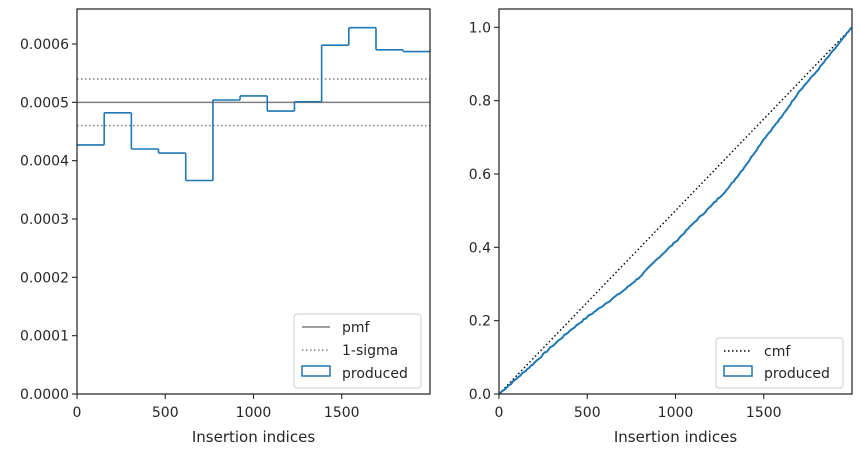 Image resolution: width=861 pixels, height=453 pixels. Describe the element at coordinates (44, 278) in the screenshot. I see `y-tick-label: 0.0002` at that location.